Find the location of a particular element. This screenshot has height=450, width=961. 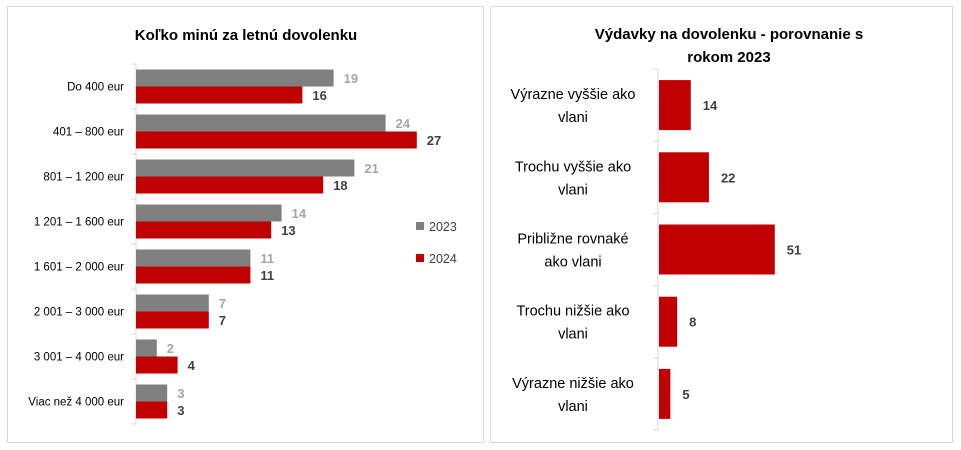

legend-label-2023: 2023 is located at coordinates (443, 227).